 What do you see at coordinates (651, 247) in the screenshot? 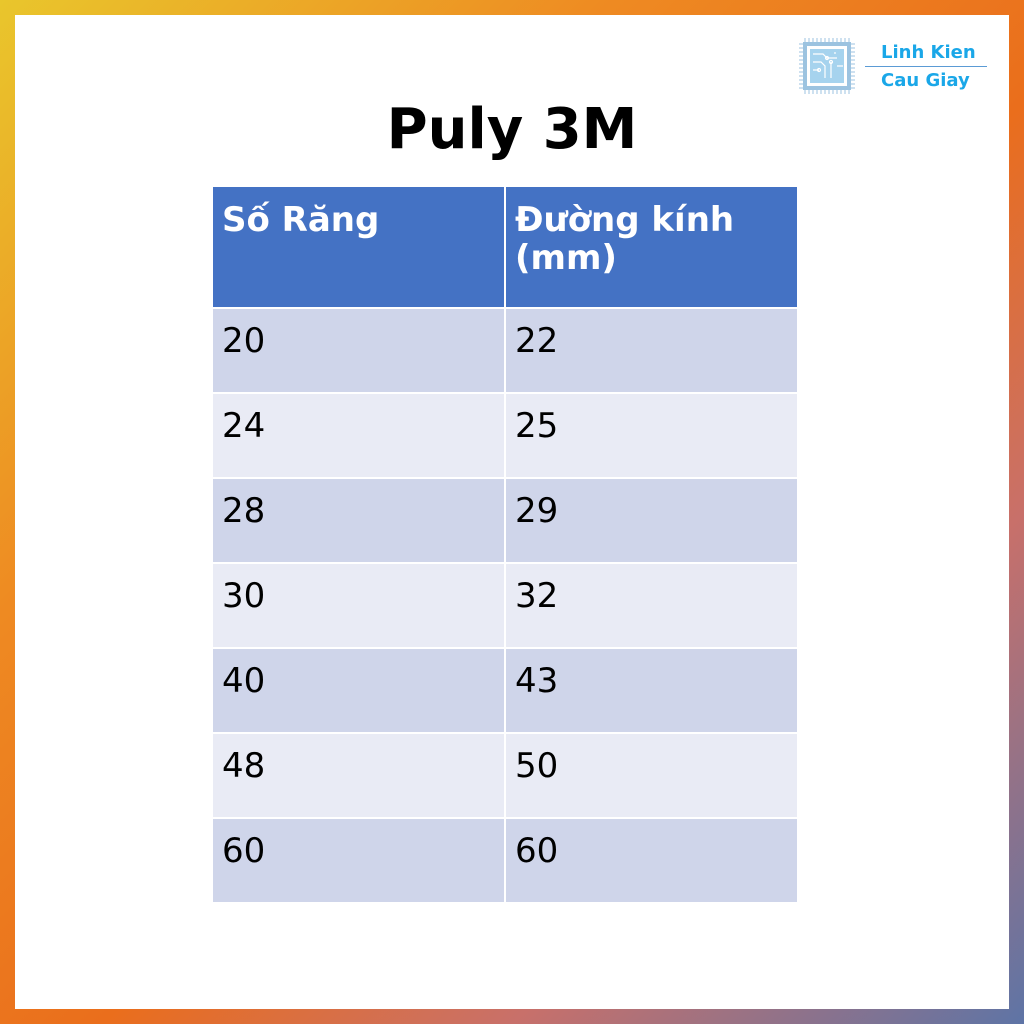
I see `header-diameter: Đường kính (mm)` at bounding box center [651, 247].